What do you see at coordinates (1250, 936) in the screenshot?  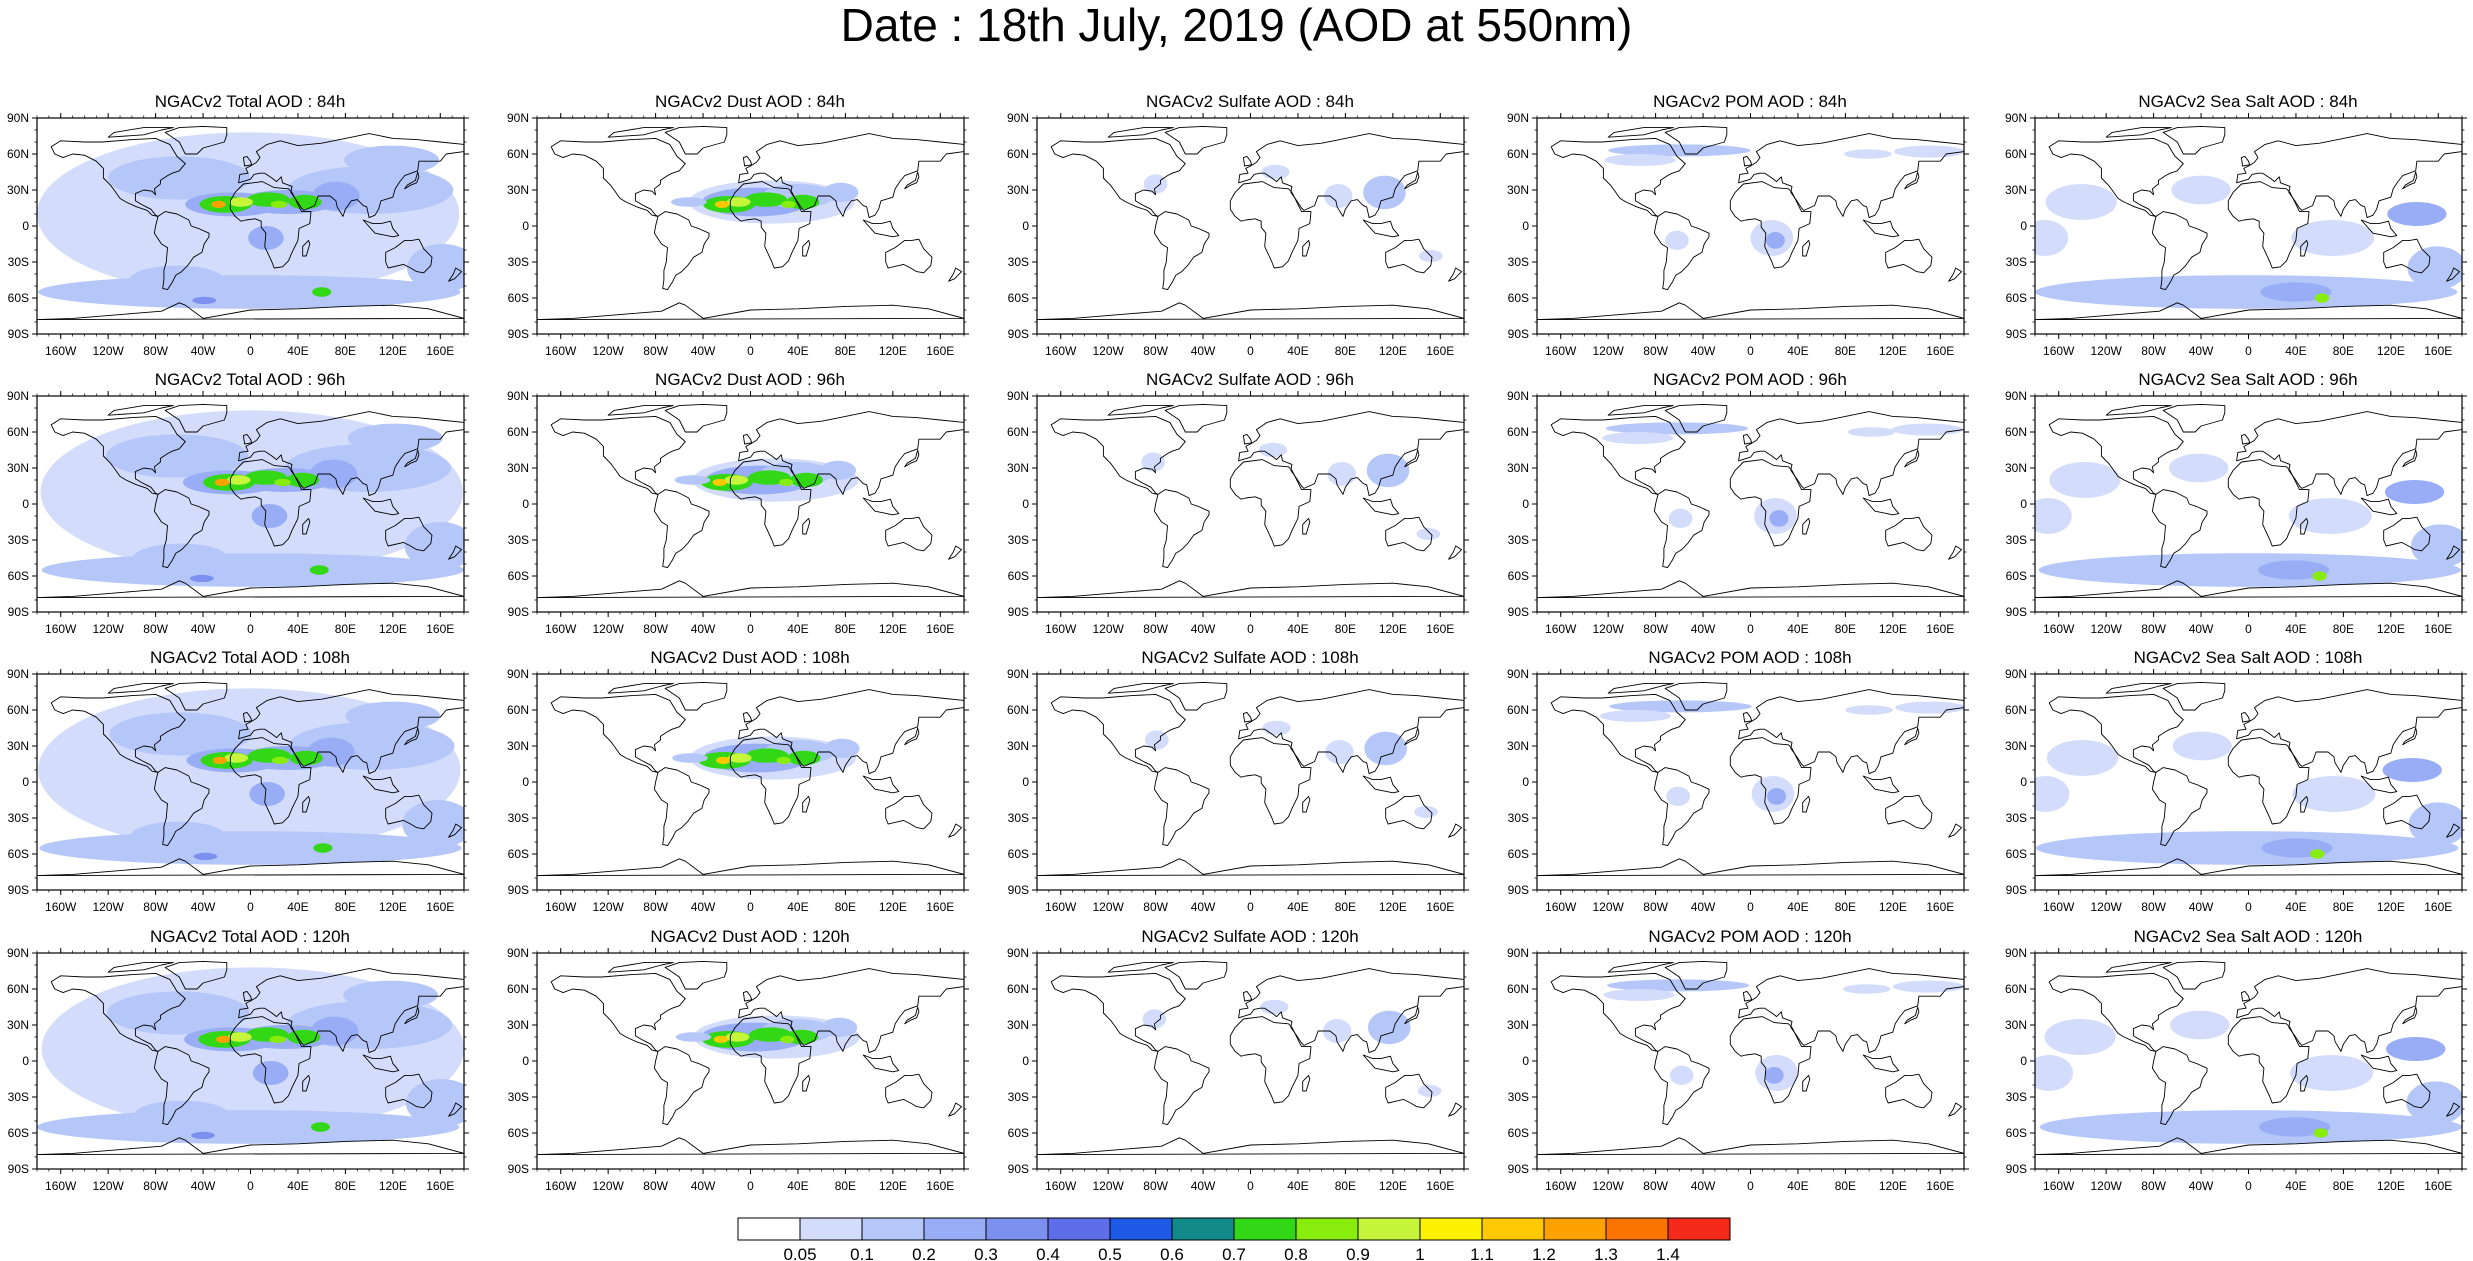 I see `panel-title: NGACv2 Sulfate AOD : 120h` at bounding box center [1250, 936].